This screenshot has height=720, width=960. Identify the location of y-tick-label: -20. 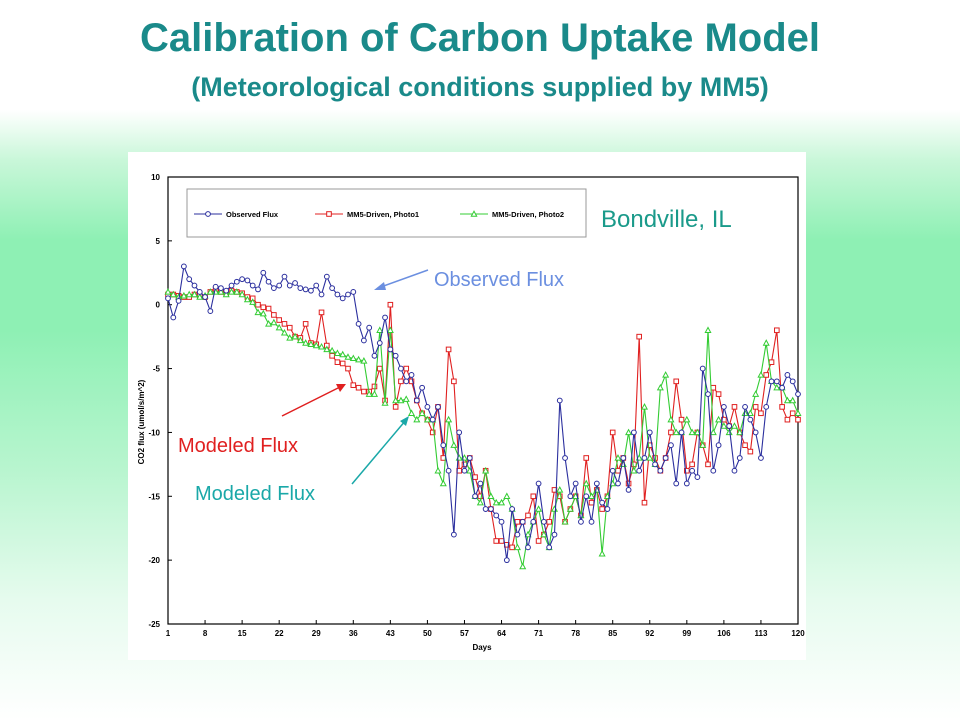
(154, 560).